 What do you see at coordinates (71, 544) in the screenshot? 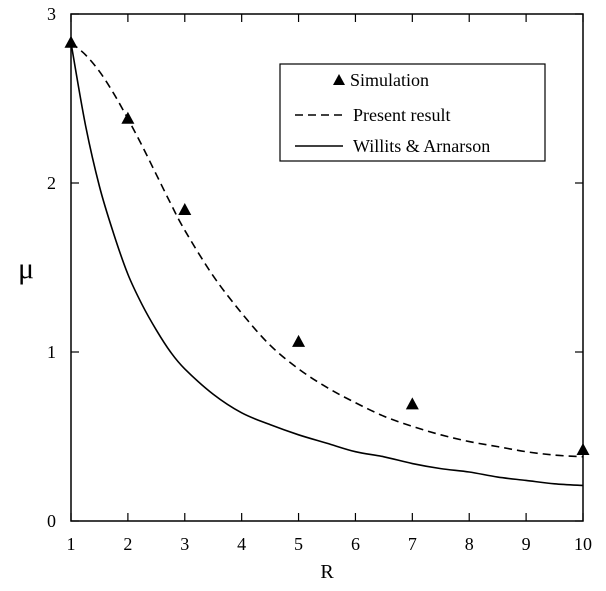
I see `x-tick-label: 1` at bounding box center [71, 544].